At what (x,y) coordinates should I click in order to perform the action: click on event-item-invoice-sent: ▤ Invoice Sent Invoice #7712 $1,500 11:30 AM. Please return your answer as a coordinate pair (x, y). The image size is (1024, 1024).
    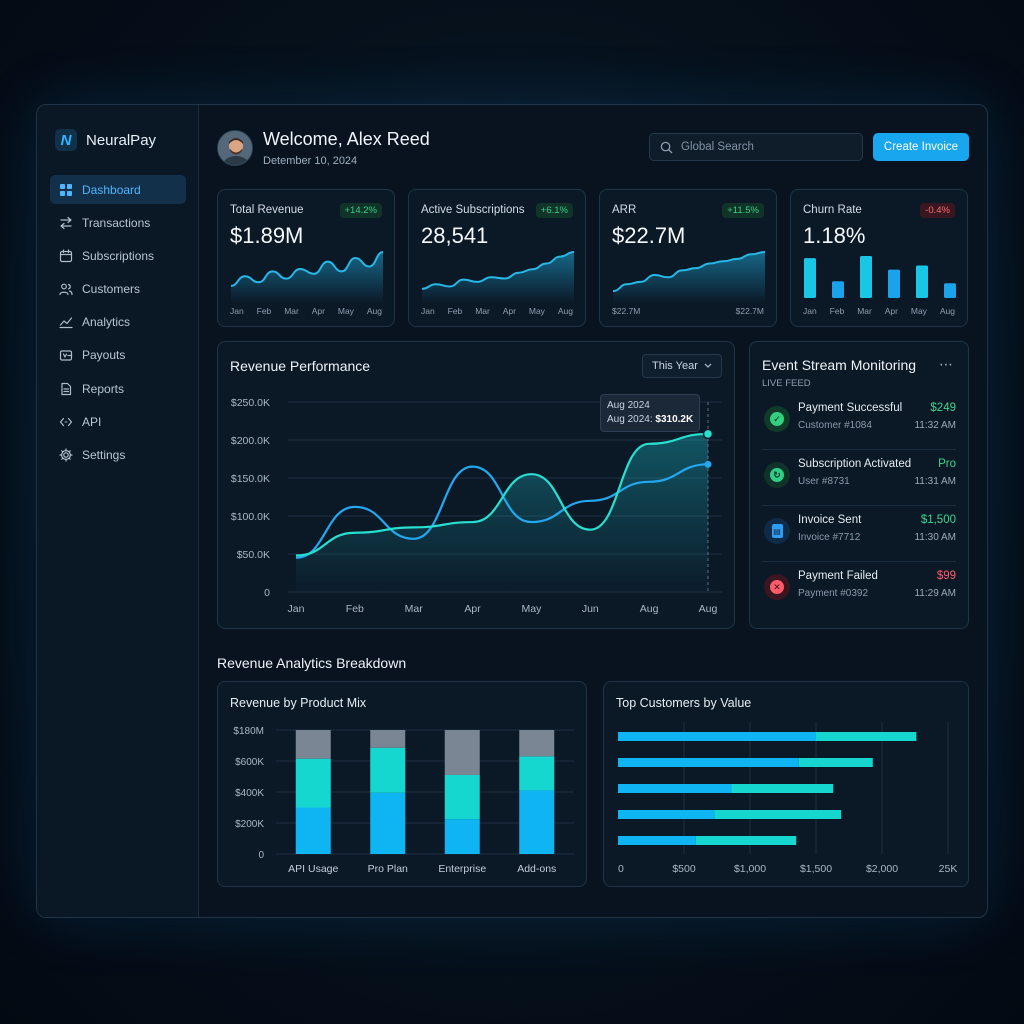
    Looking at the image, I should click on (859, 534).